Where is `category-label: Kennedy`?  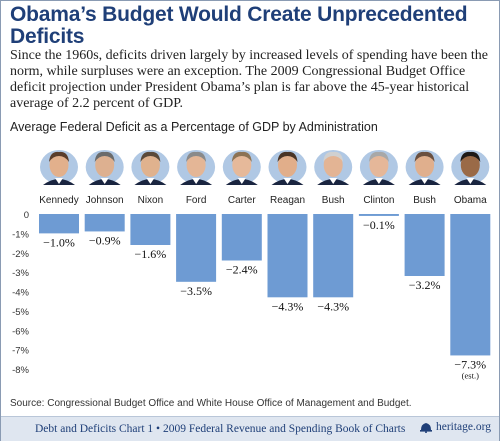
category-label: Kennedy is located at coordinates (58, 200).